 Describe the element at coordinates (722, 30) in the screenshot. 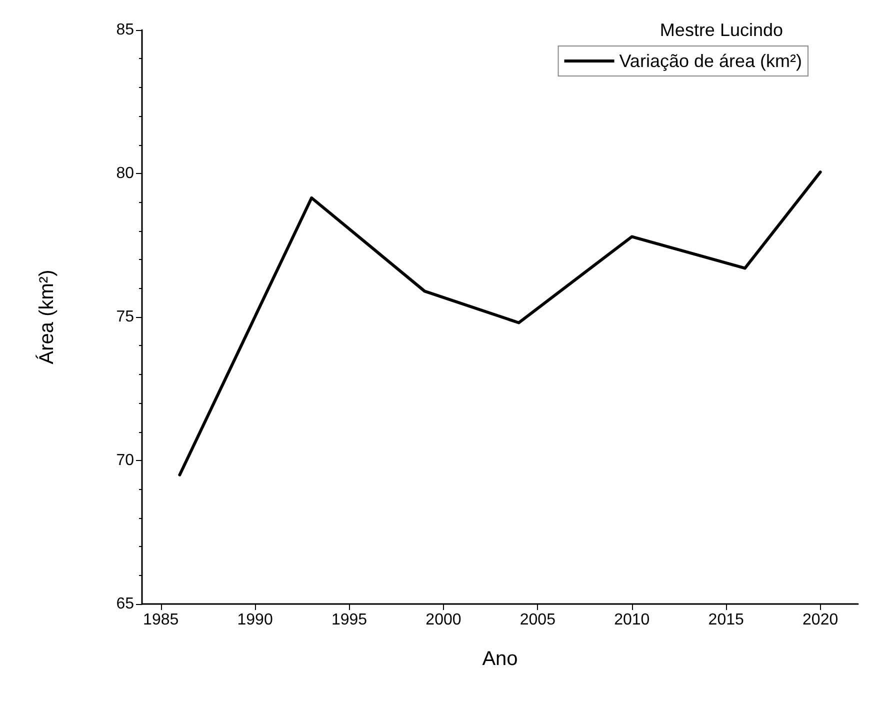

I see `chart-title: Mestre Lucindo` at that location.